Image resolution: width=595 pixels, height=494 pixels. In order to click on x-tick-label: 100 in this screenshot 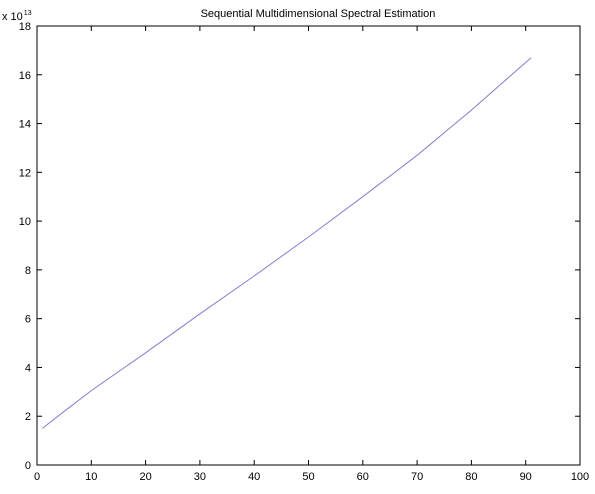, I will do `click(580, 477)`.